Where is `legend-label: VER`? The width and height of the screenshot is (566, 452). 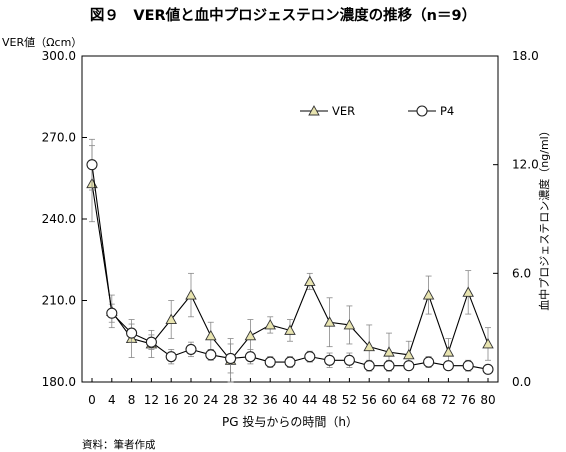
legend-label: VER is located at coordinates (343, 111).